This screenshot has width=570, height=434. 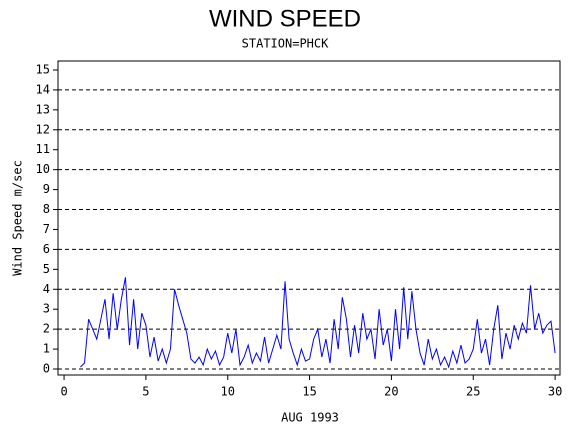 I want to click on y-tick-label: 7, so click(x=46, y=229).